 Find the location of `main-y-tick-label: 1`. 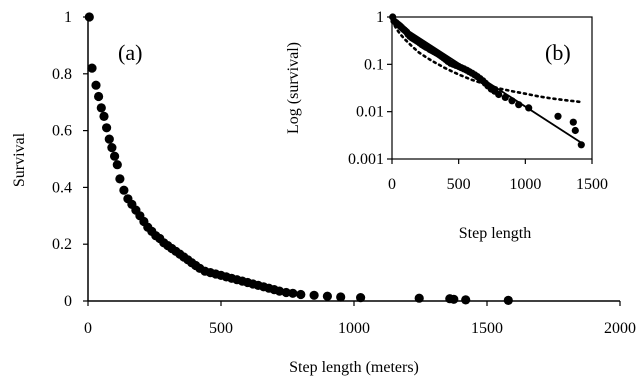

main-y-tick-label: 1 is located at coordinates (68, 17).